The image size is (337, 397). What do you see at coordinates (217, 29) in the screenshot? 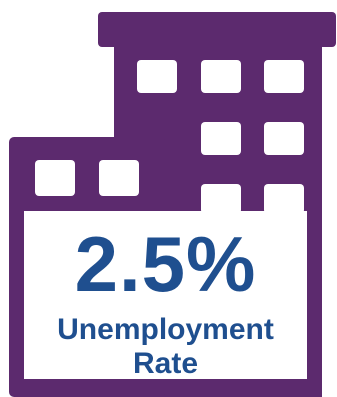
I see `tall-building-roof` at bounding box center [217, 29].